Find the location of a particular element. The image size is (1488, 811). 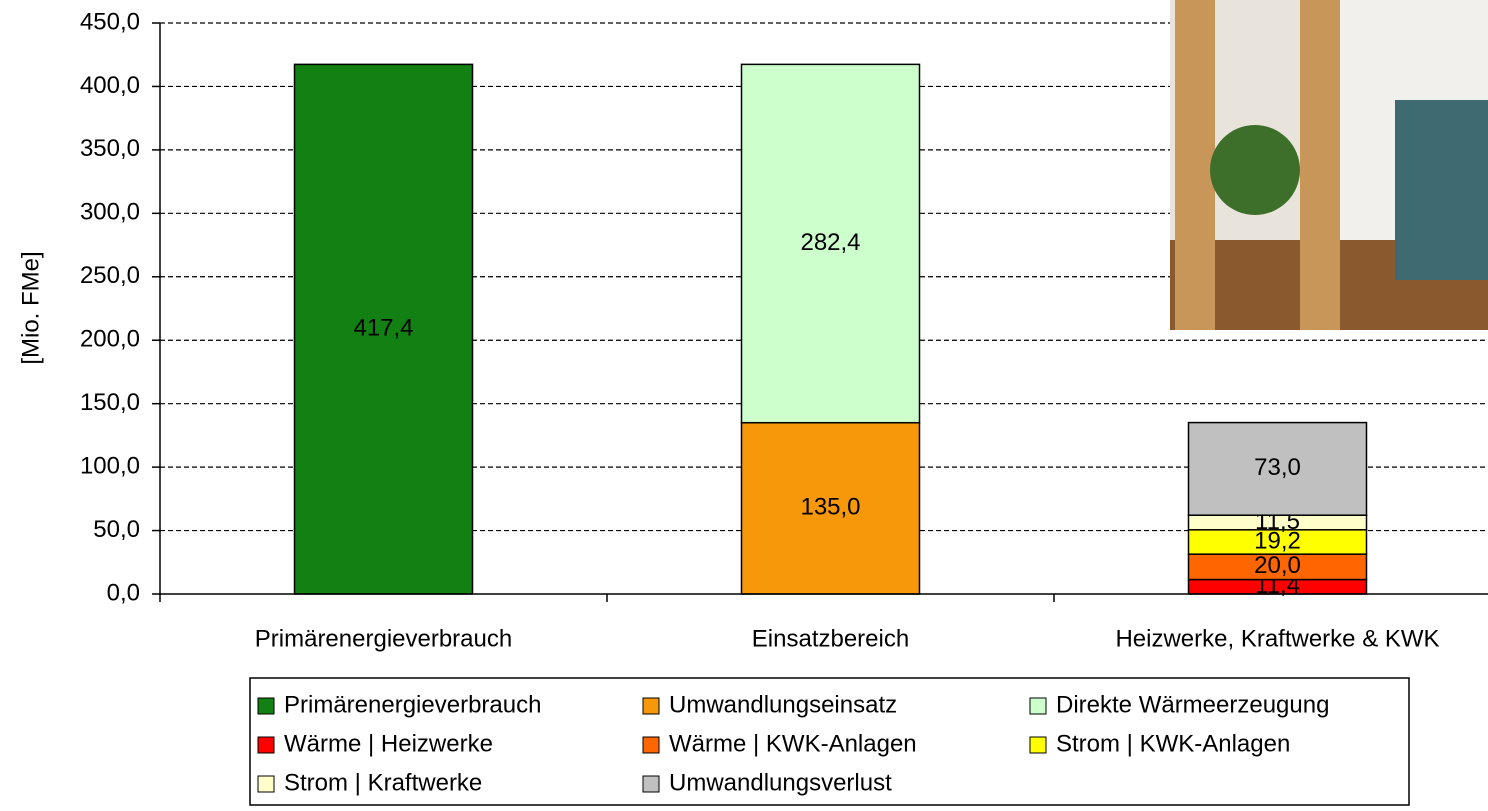

value-label: 417,4 is located at coordinates (383, 328).